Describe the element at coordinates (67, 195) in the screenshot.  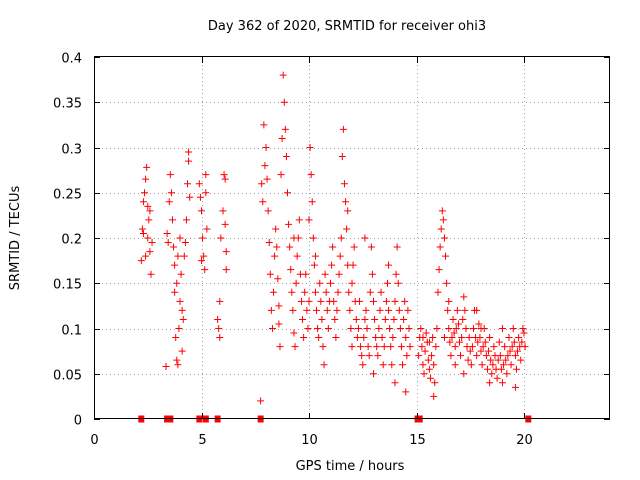
I see `y-tick-label: 0.25` at that location.